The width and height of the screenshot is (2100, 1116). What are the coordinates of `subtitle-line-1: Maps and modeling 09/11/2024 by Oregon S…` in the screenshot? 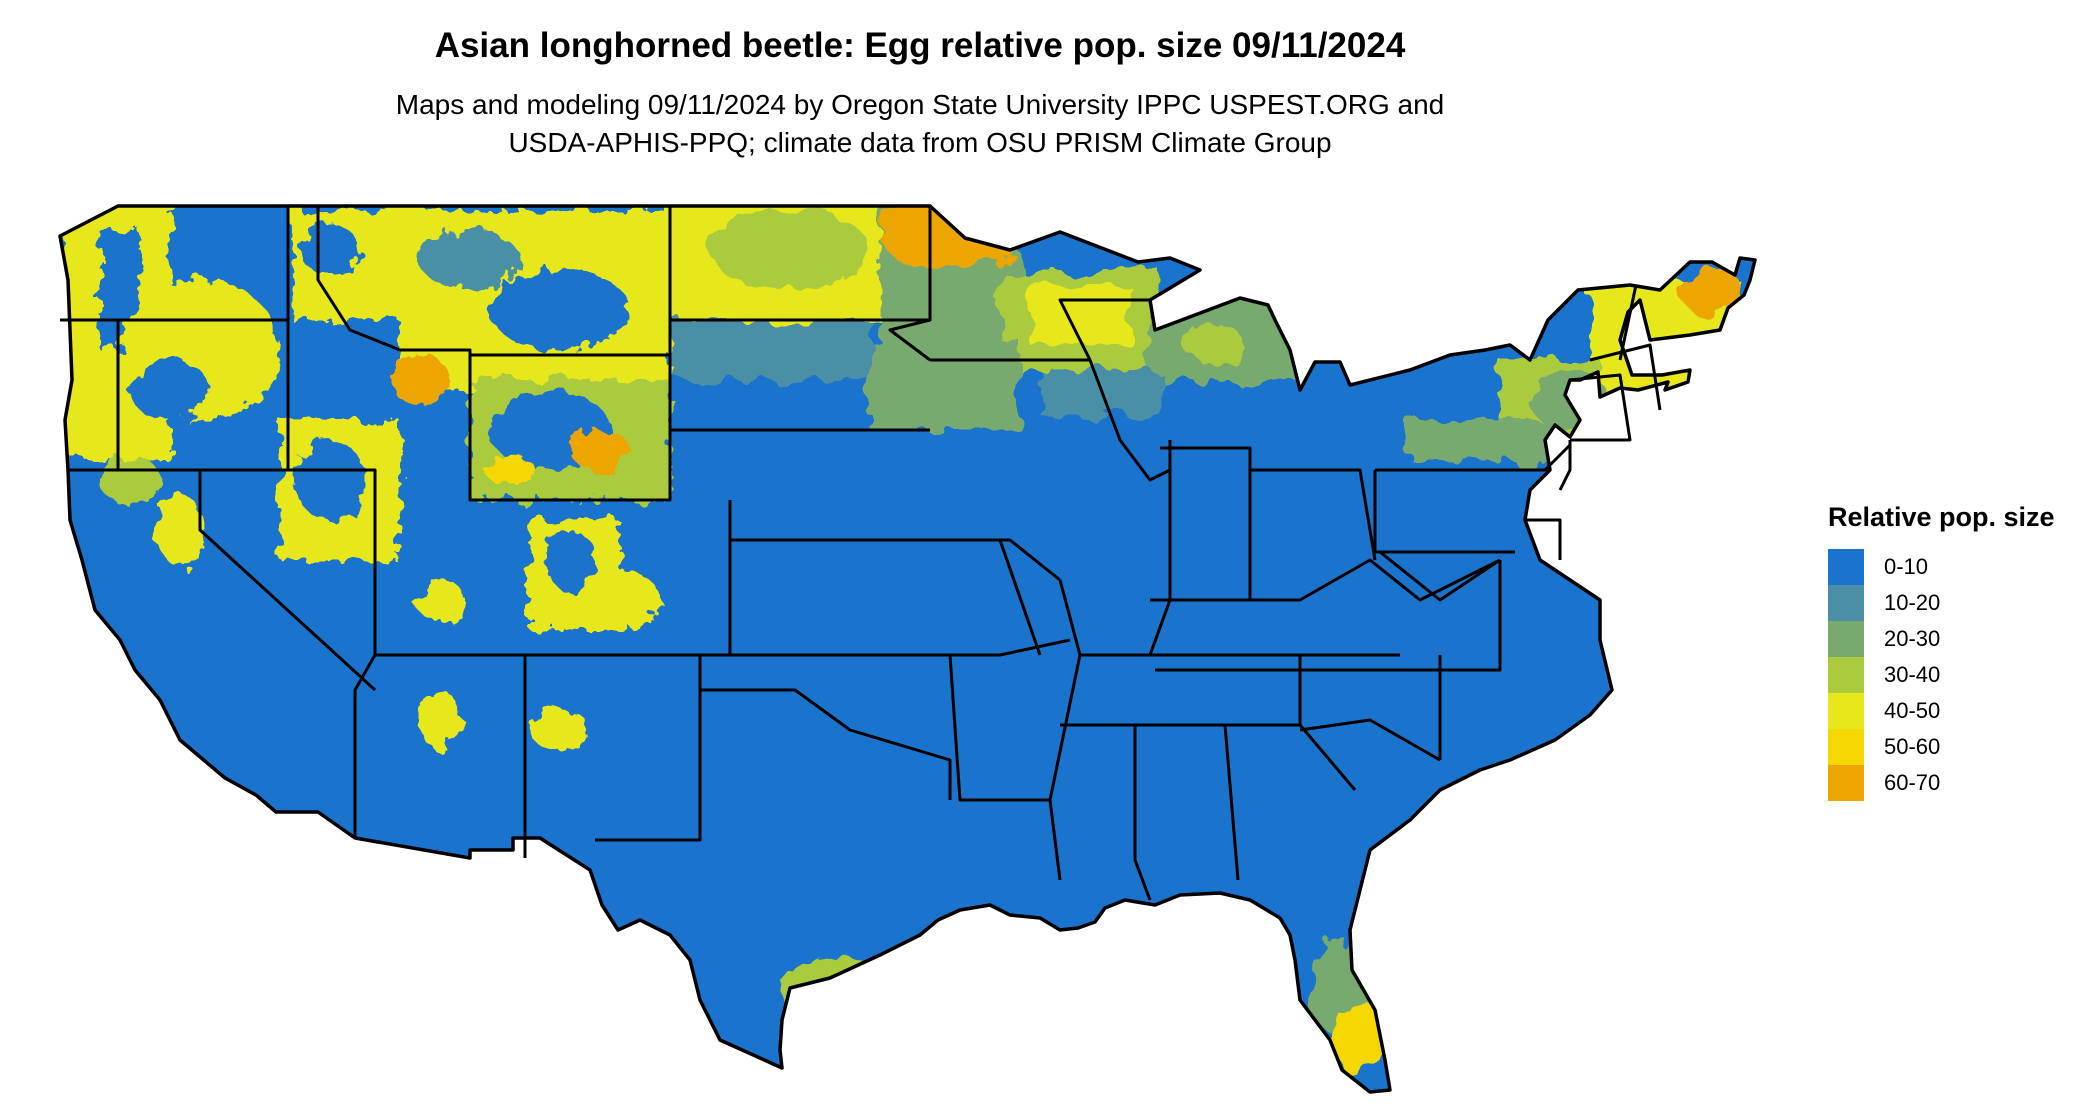 It's located at (920, 104).